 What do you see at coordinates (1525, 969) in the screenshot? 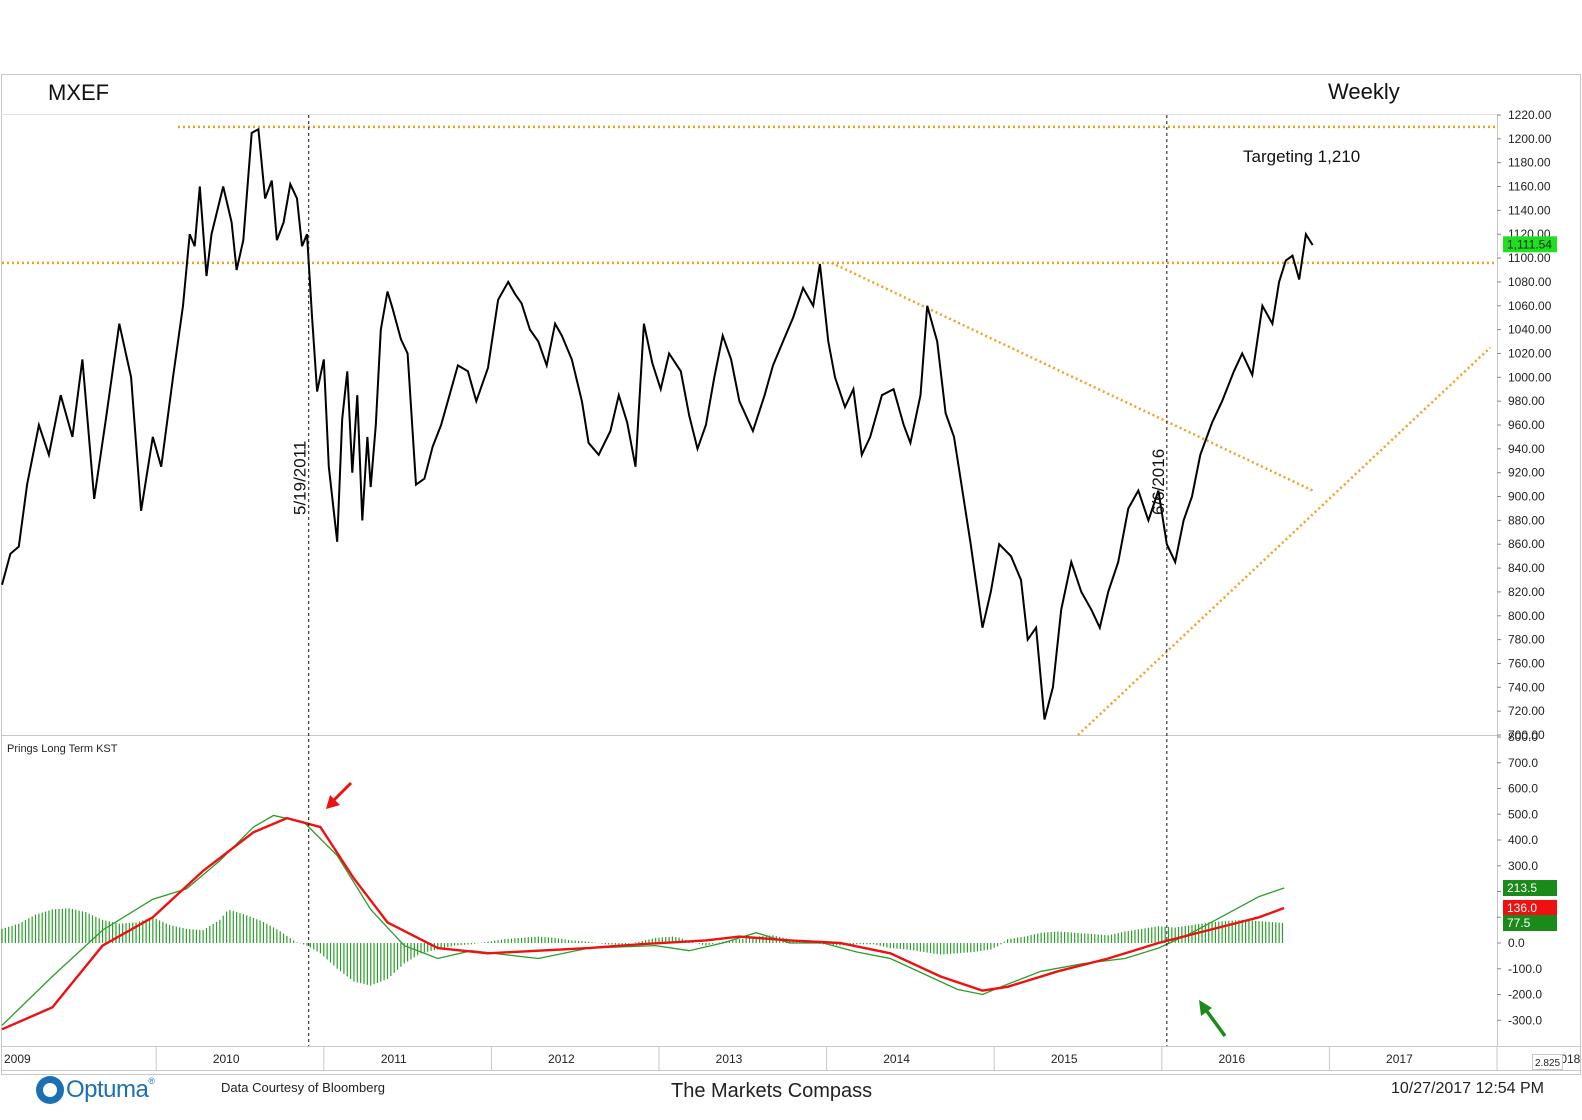
I see `kst-tick-label: -100.0` at bounding box center [1525, 969].